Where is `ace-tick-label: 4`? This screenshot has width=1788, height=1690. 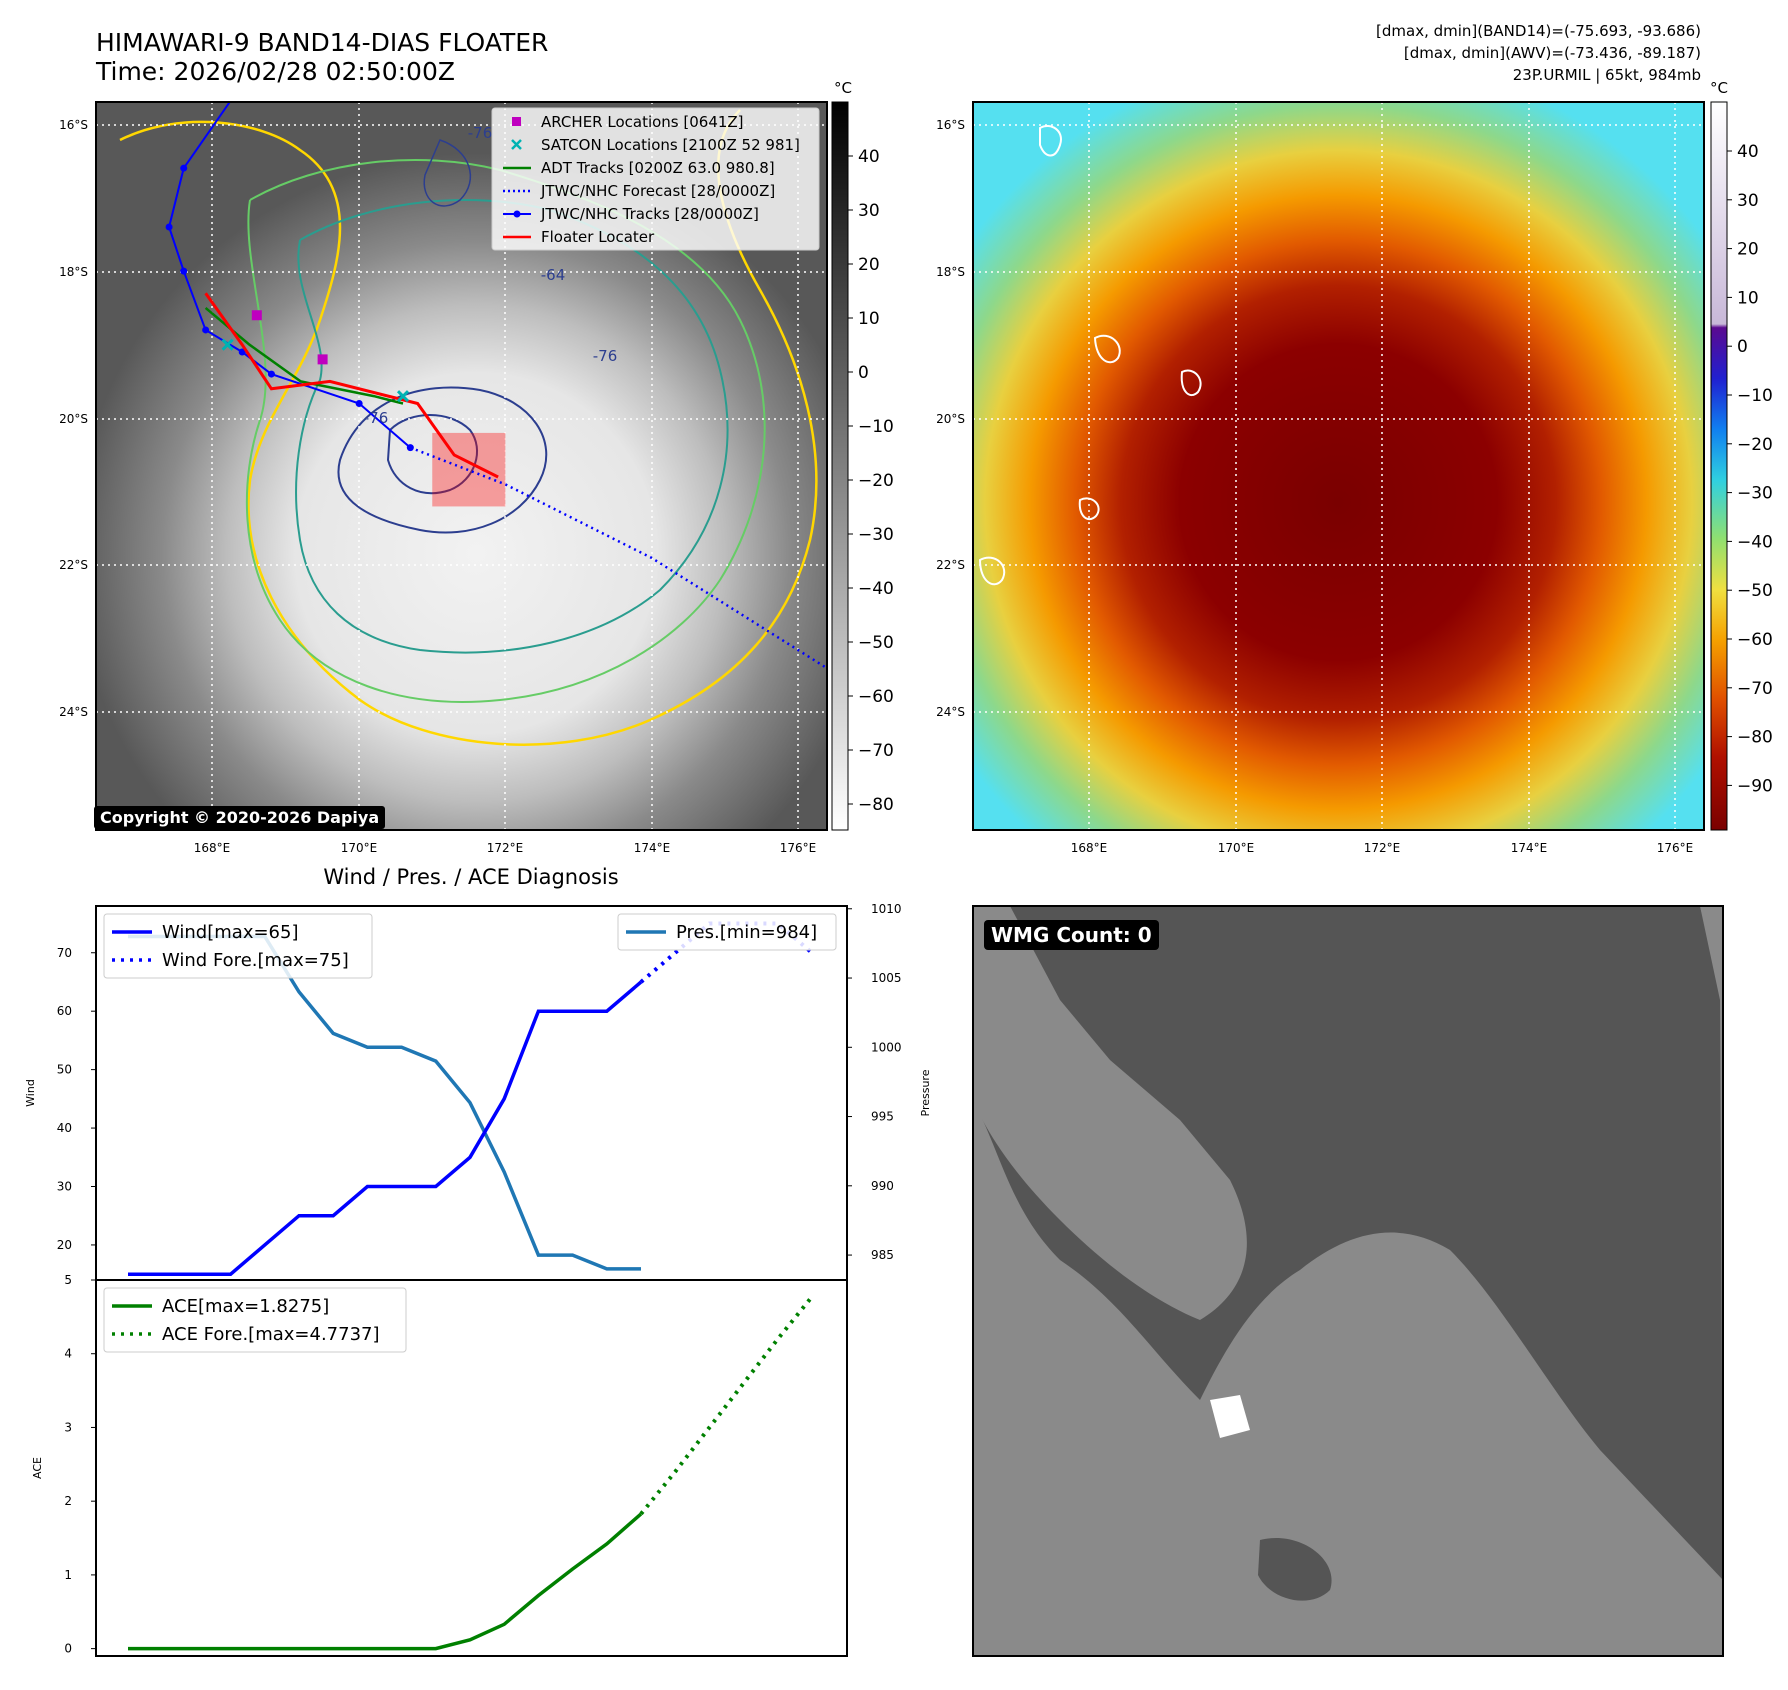
ace-tick-label: 4 is located at coordinates (68, 1354).